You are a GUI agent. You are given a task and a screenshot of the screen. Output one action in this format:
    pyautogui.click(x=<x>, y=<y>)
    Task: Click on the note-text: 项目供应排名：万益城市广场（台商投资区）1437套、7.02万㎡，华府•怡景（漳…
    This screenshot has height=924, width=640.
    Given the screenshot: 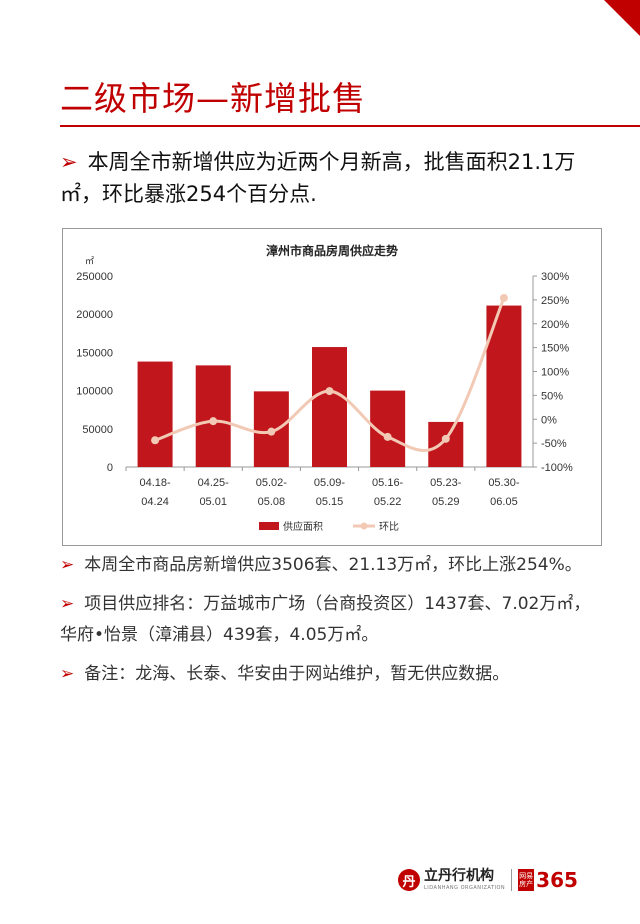 What is the action you would take?
    pyautogui.click(x=325, y=619)
    